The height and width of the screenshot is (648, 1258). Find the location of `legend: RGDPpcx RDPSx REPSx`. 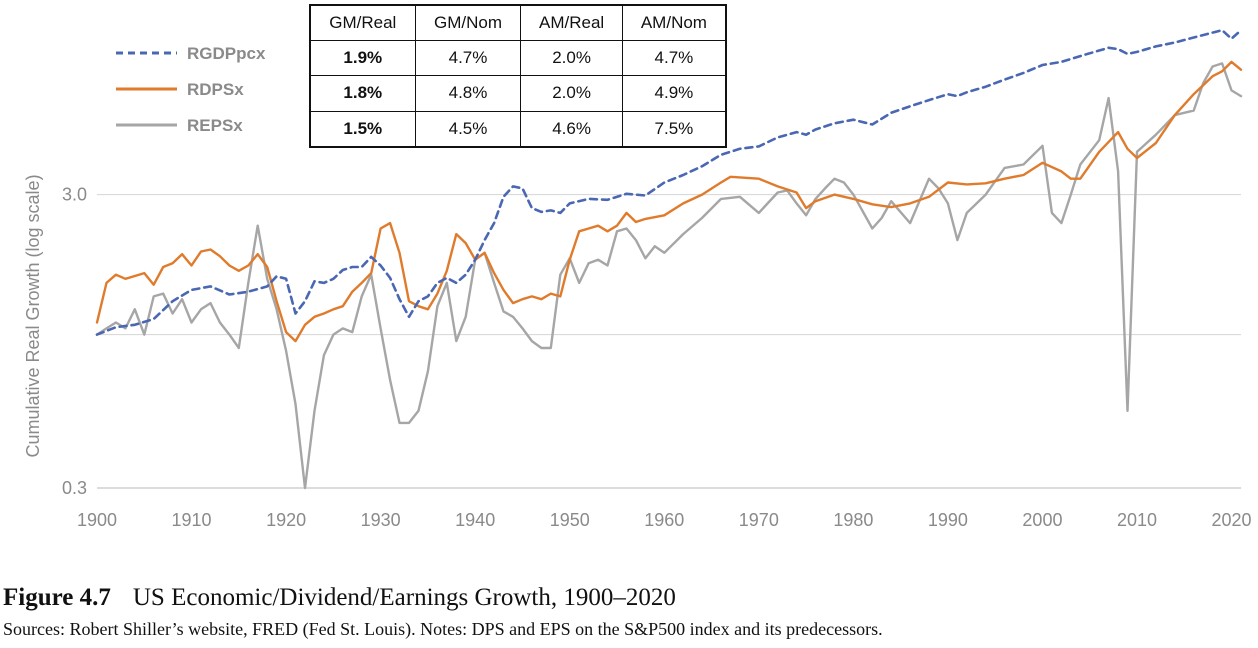

legend: RGDPpcx RDPSx REPSx is located at coordinates (191, 89).